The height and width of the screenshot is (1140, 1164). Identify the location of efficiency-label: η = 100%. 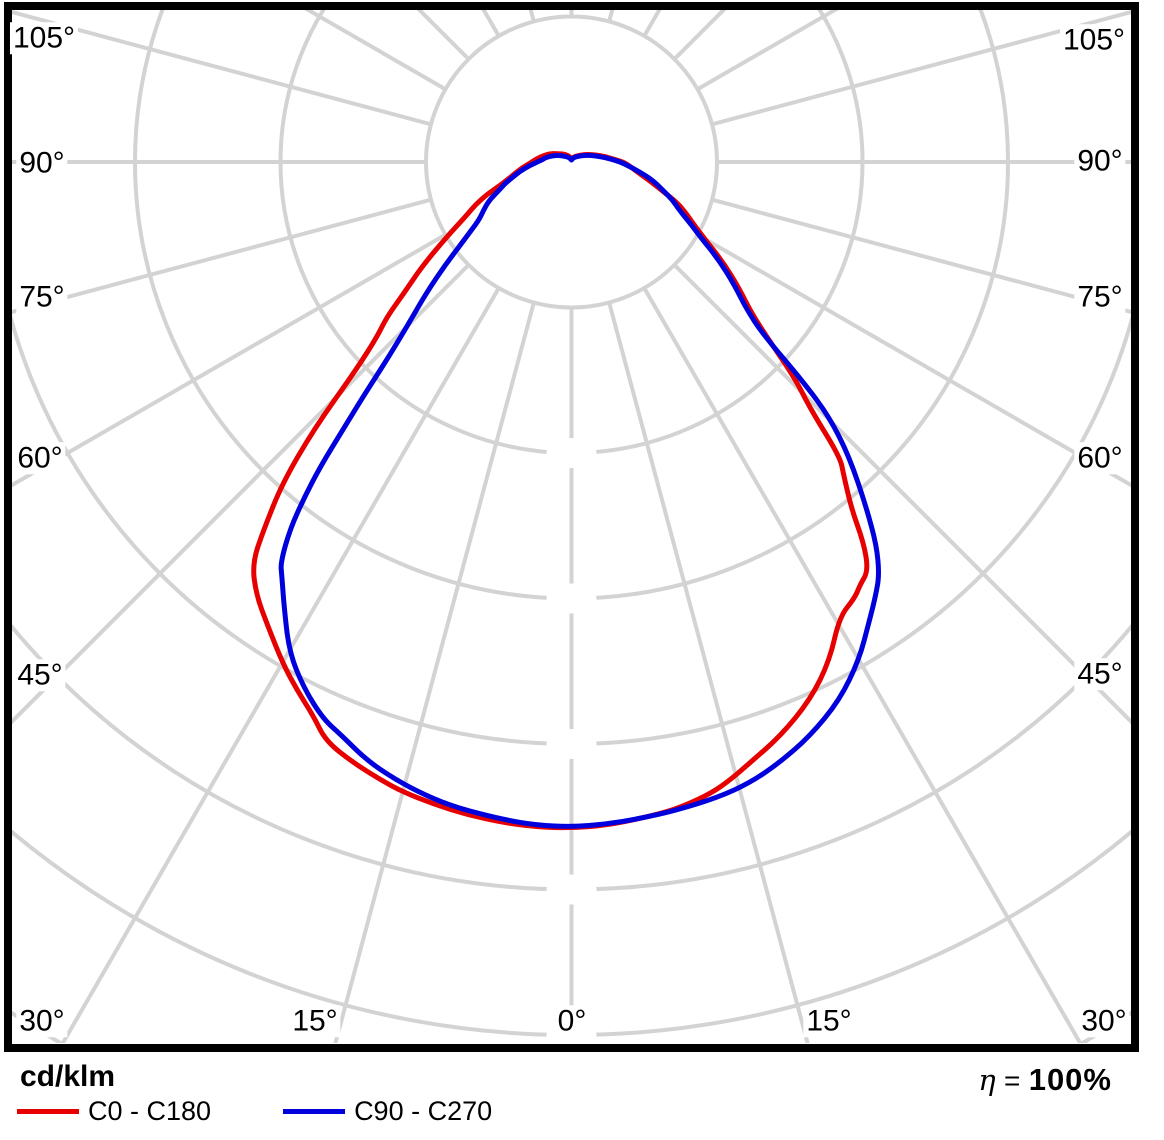
(1045, 1080).